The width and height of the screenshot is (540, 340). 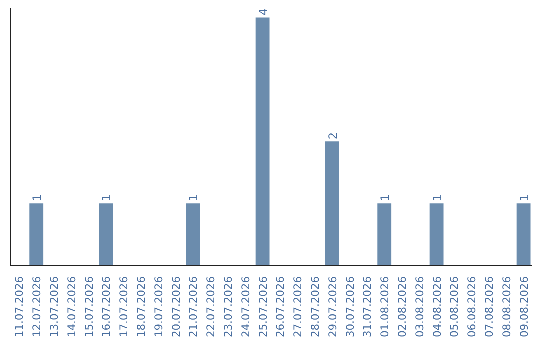 I want to click on x-tick-label: 18.07.2026, so click(x=141, y=307).